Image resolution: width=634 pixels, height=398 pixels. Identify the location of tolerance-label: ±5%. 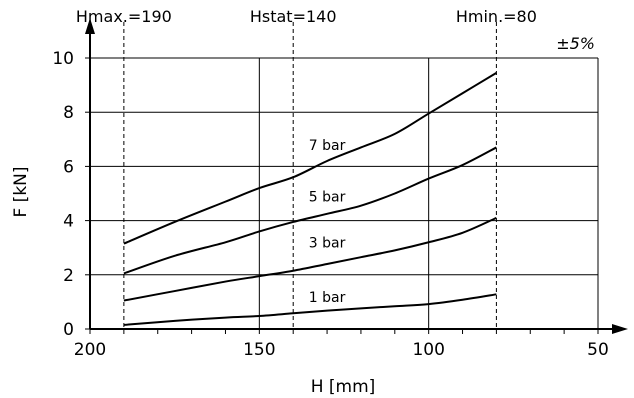
(575, 43).